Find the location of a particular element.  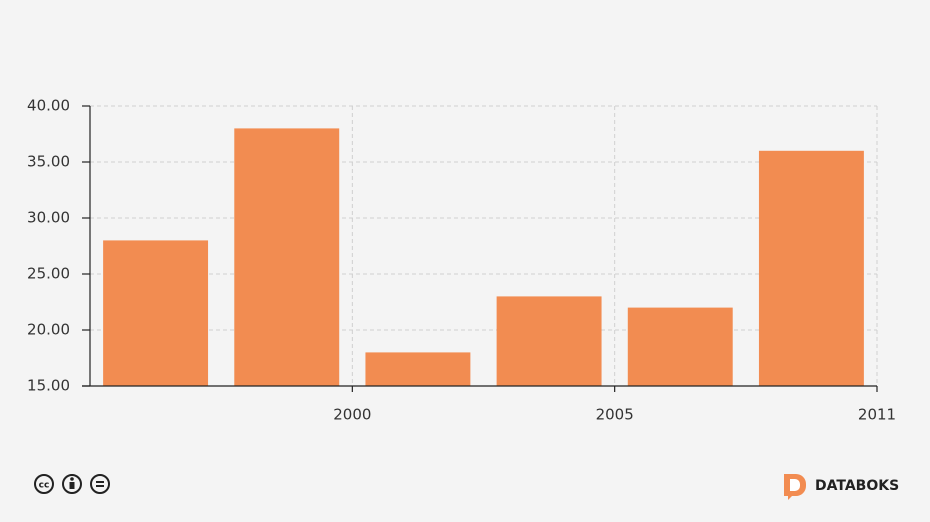

y-tick-label: 20.00 is located at coordinates (48, 330).